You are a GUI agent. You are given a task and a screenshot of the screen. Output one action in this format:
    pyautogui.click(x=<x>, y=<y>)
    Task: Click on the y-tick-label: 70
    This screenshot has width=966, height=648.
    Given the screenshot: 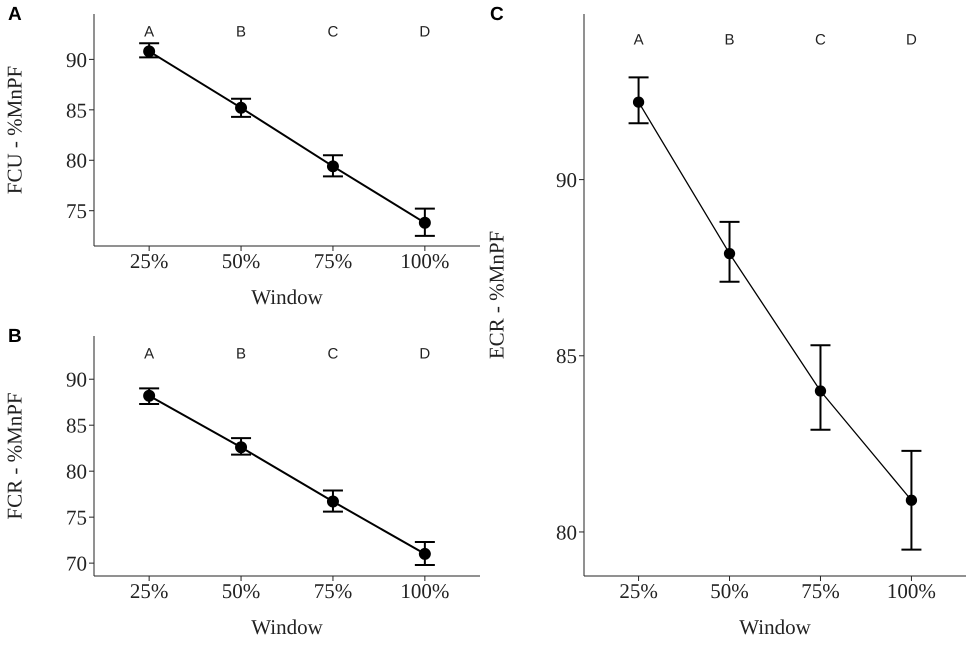 What is the action you would take?
    pyautogui.click(x=76, y=564)
    